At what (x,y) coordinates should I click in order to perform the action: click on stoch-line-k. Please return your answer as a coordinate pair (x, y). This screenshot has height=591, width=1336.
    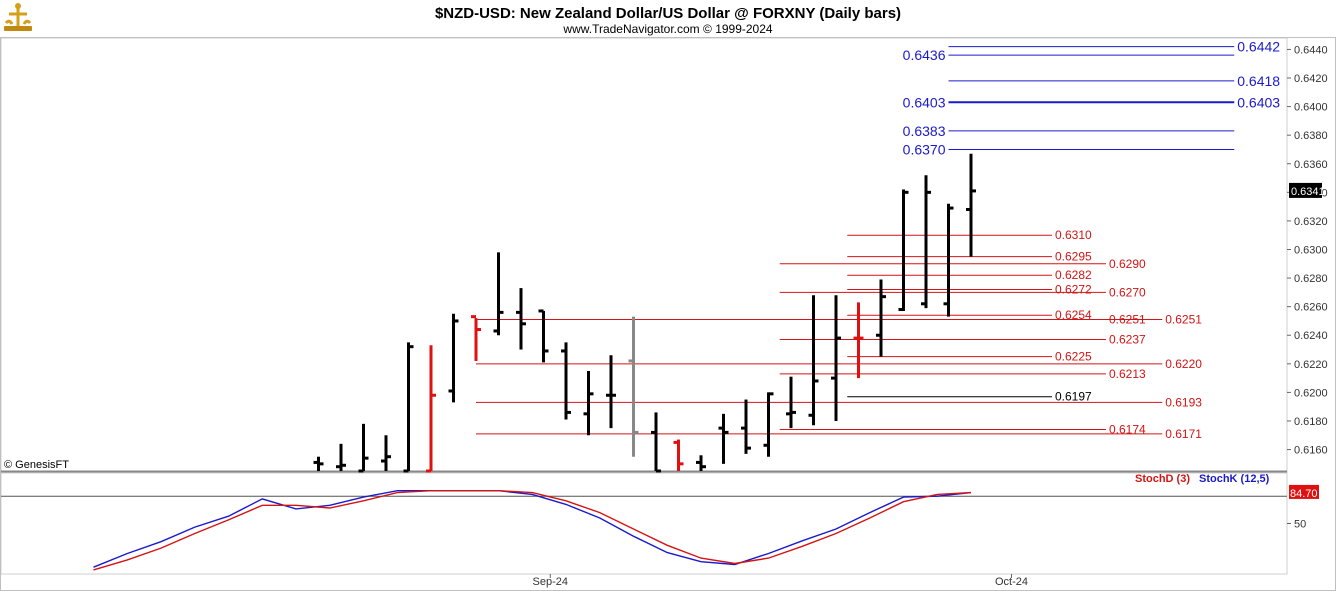
    Looking at the image, I should click on (532, 529).